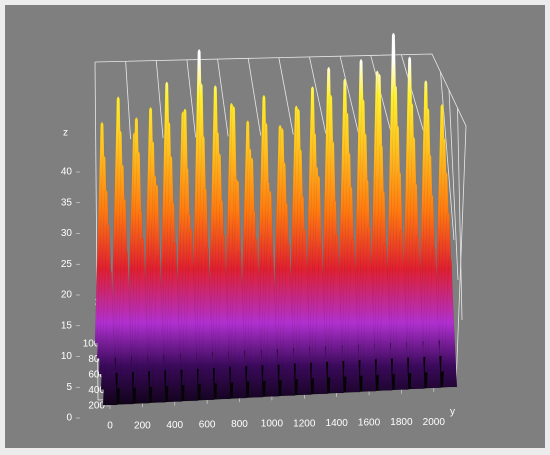 The image size is (550, 455). I want to click on x-tick-label: 1000, so click(94, 344).